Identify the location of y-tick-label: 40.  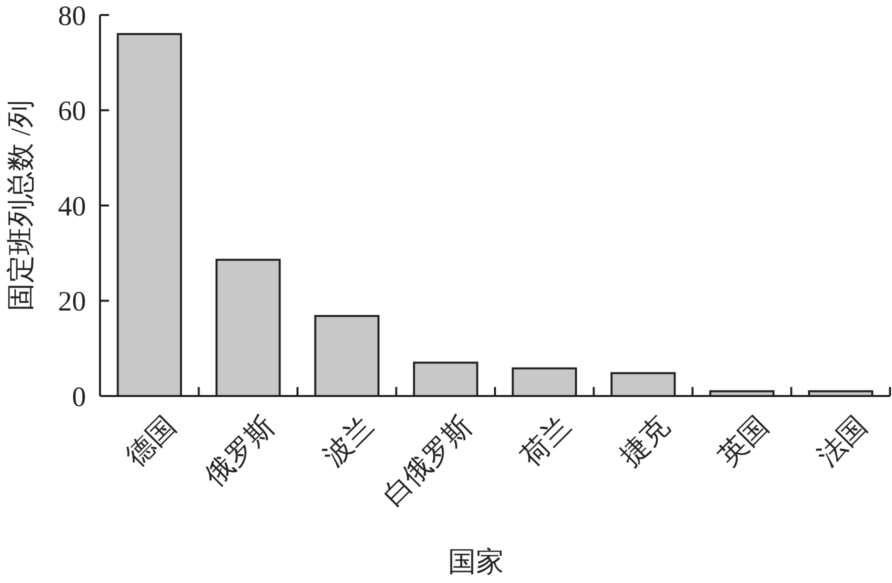
(72, 206).